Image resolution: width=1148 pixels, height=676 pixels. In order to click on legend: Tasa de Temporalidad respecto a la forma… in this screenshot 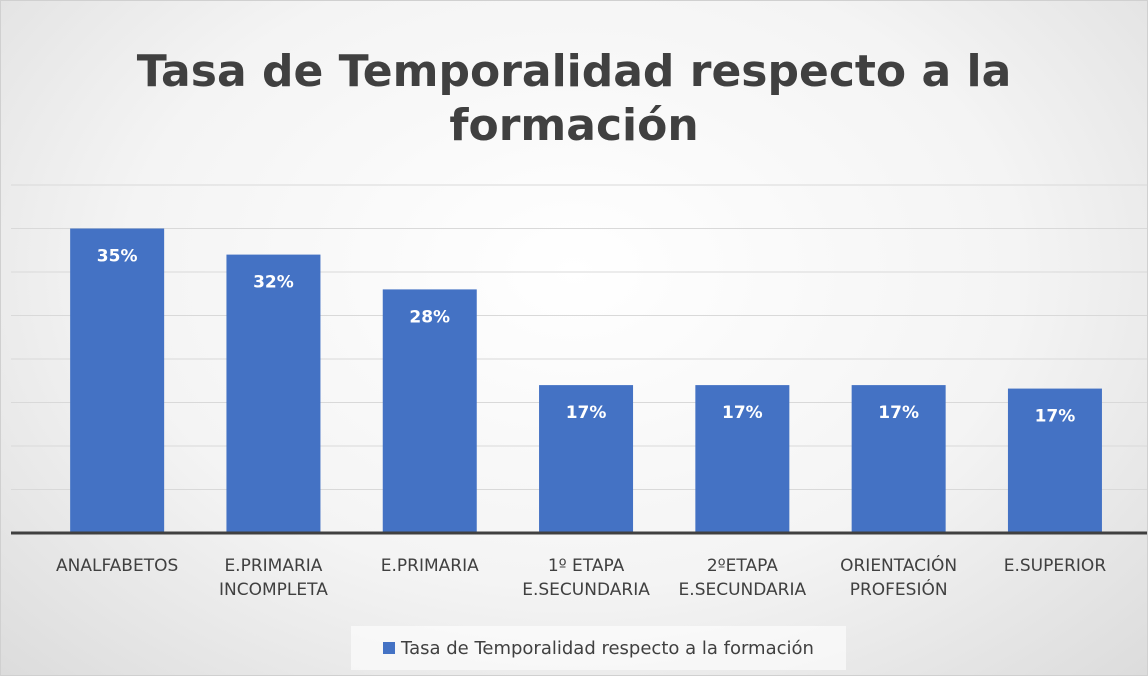, I will do `click(598, 648)`.